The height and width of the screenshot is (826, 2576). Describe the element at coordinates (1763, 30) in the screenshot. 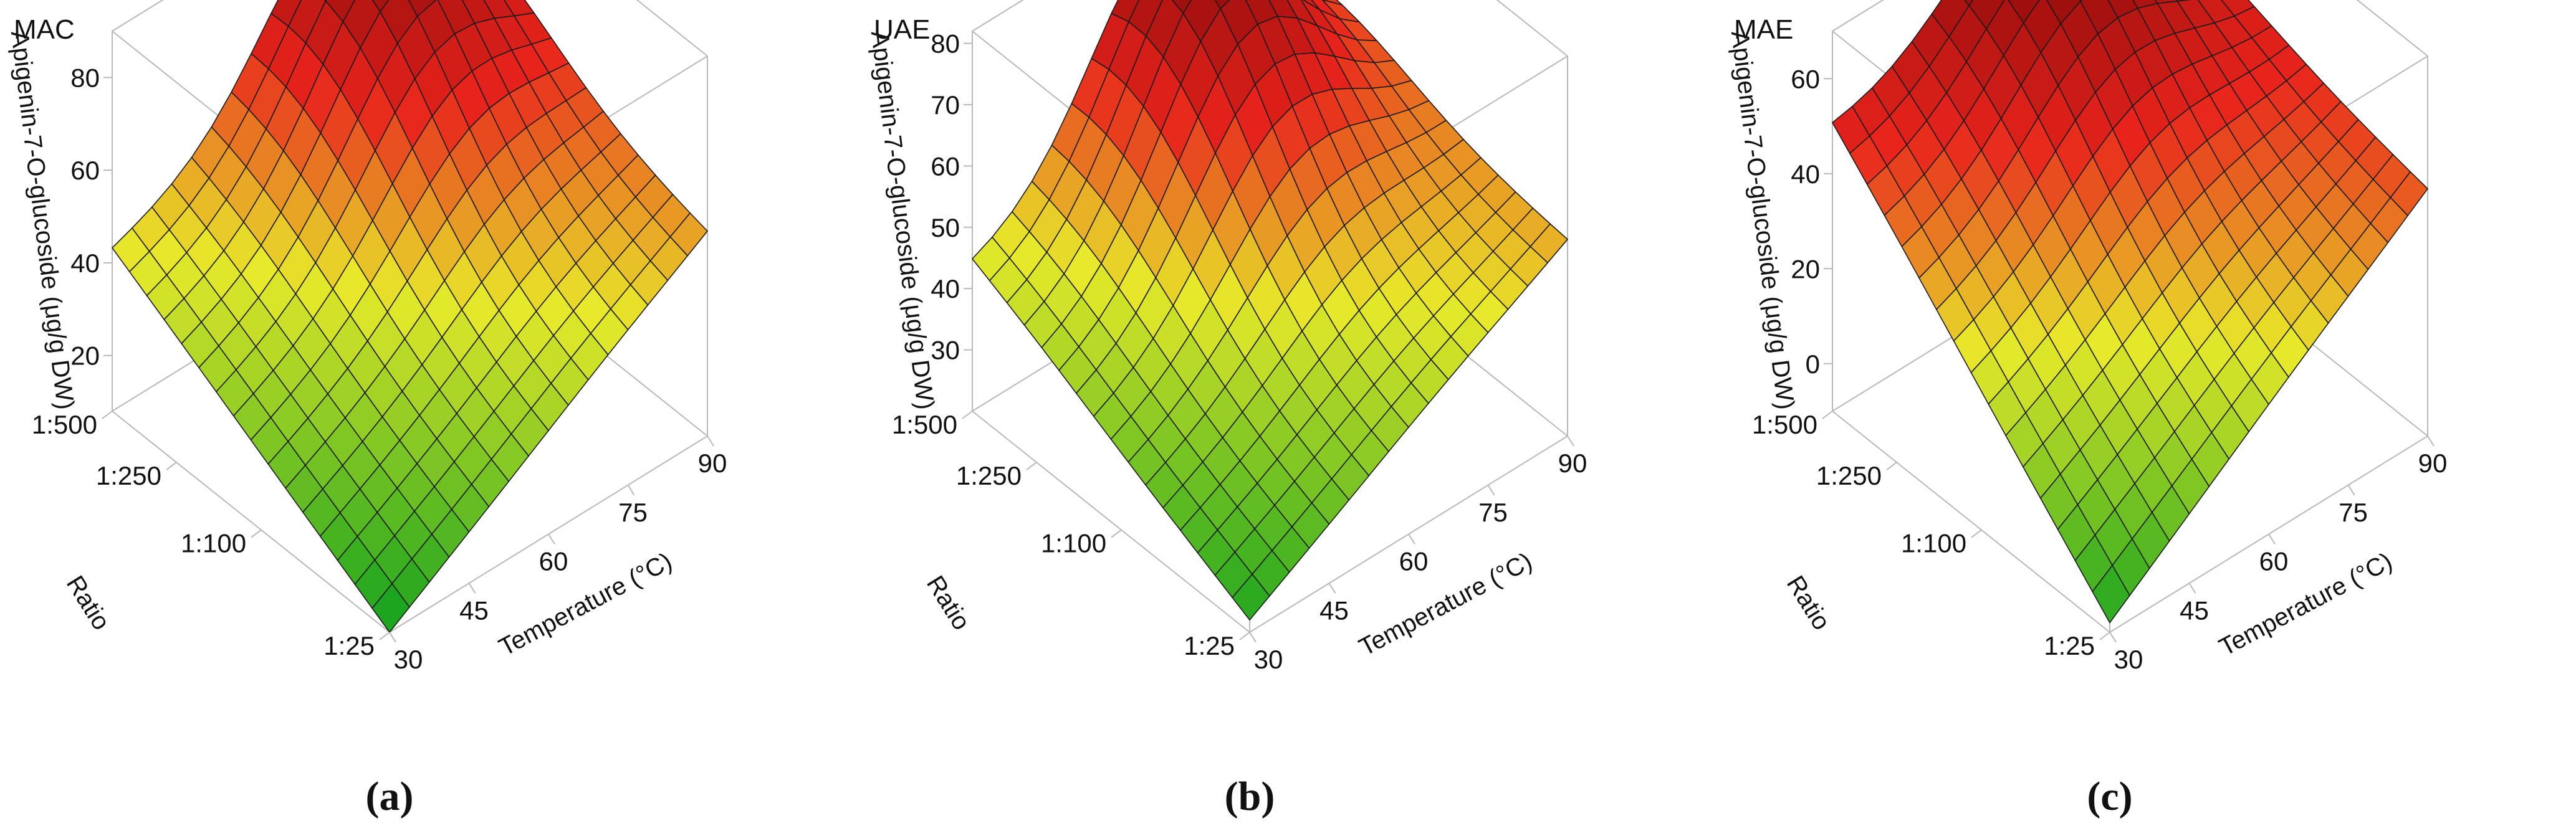

I see `chart-title: MAE` at that location.